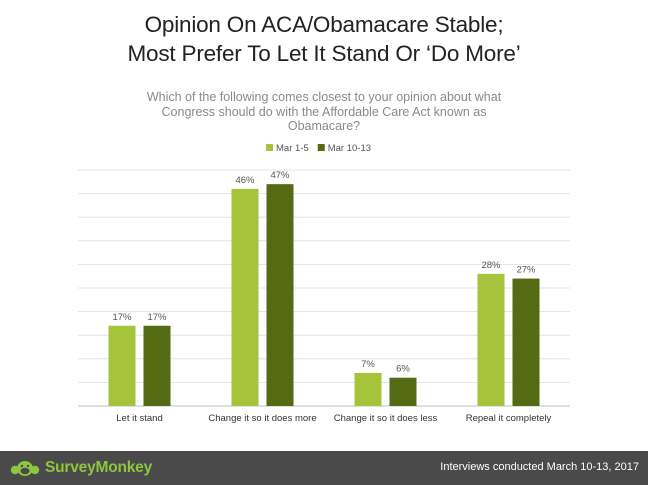 This screenshot has height=485, width=648. What do you see at coordinates (262, 418) in the screenshot?
I see `category-label: Change it so it does more` at bounding box center [262, 418].